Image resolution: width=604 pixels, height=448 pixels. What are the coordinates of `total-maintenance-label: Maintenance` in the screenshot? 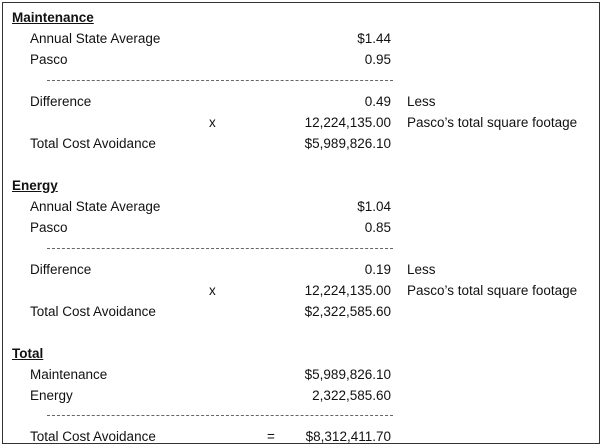 It's located at (69, 374).